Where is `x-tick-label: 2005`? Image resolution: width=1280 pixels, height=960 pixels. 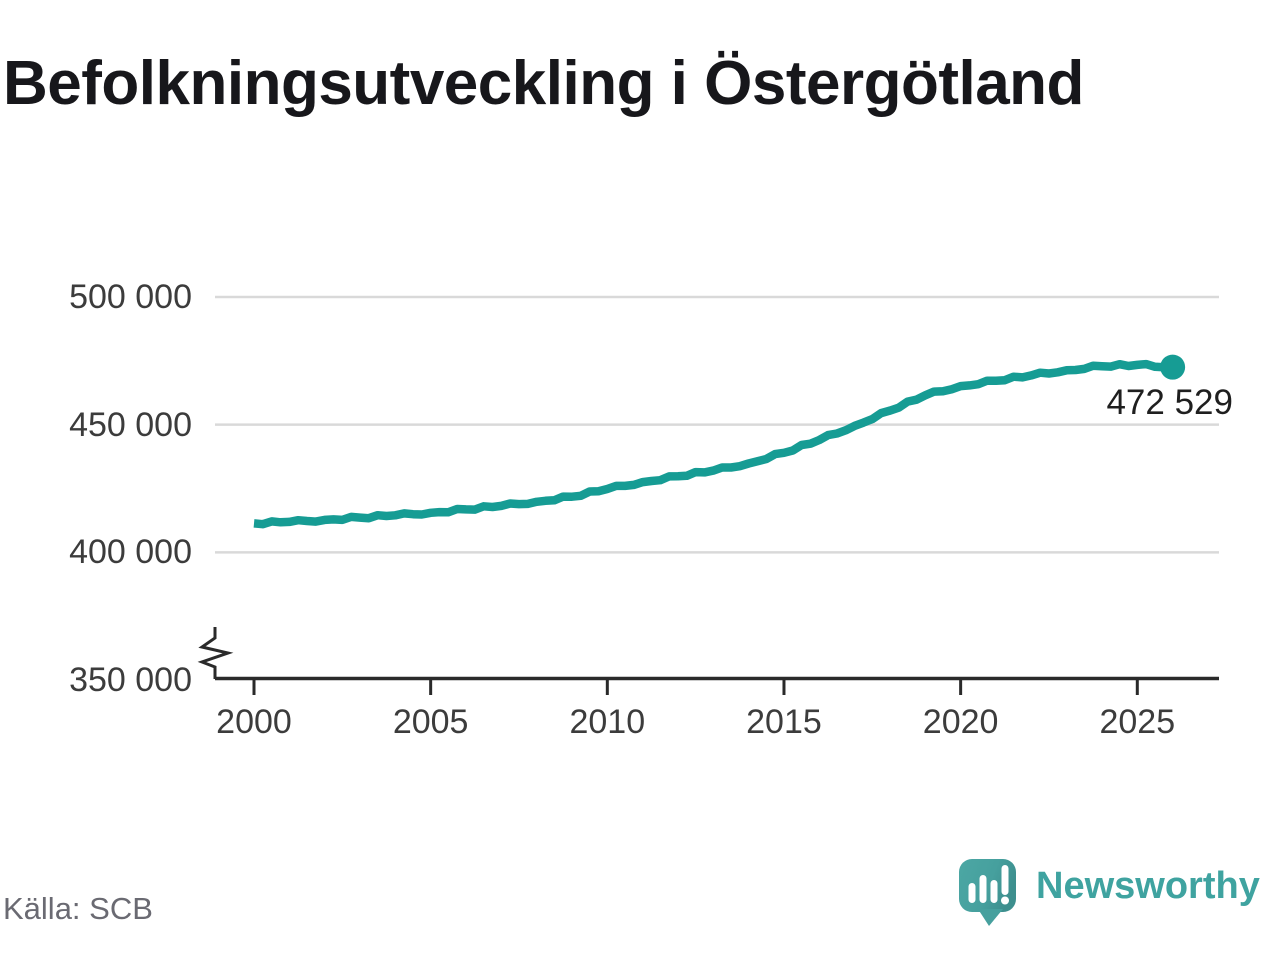
x-tick-label: 2005 is located at coordinates (430, 722).